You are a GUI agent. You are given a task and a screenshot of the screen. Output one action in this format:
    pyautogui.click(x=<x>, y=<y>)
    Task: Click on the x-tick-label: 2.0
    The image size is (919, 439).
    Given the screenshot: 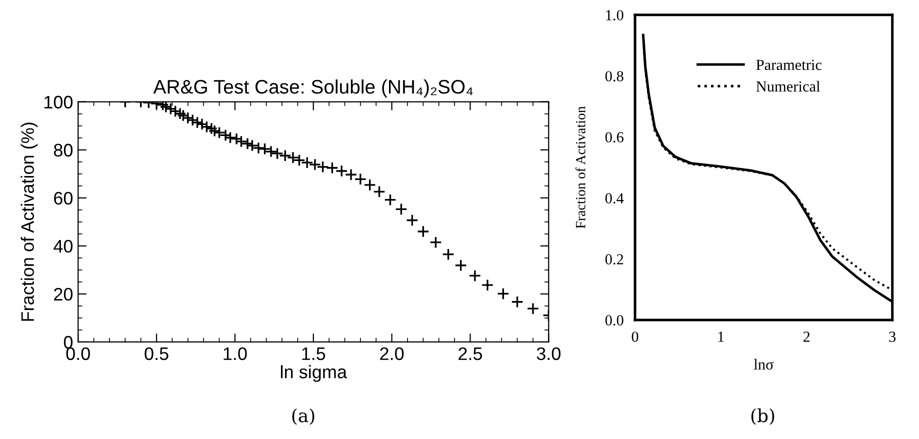 What is the action you would take?
    pyautogui.click(x=392, y=353)
    